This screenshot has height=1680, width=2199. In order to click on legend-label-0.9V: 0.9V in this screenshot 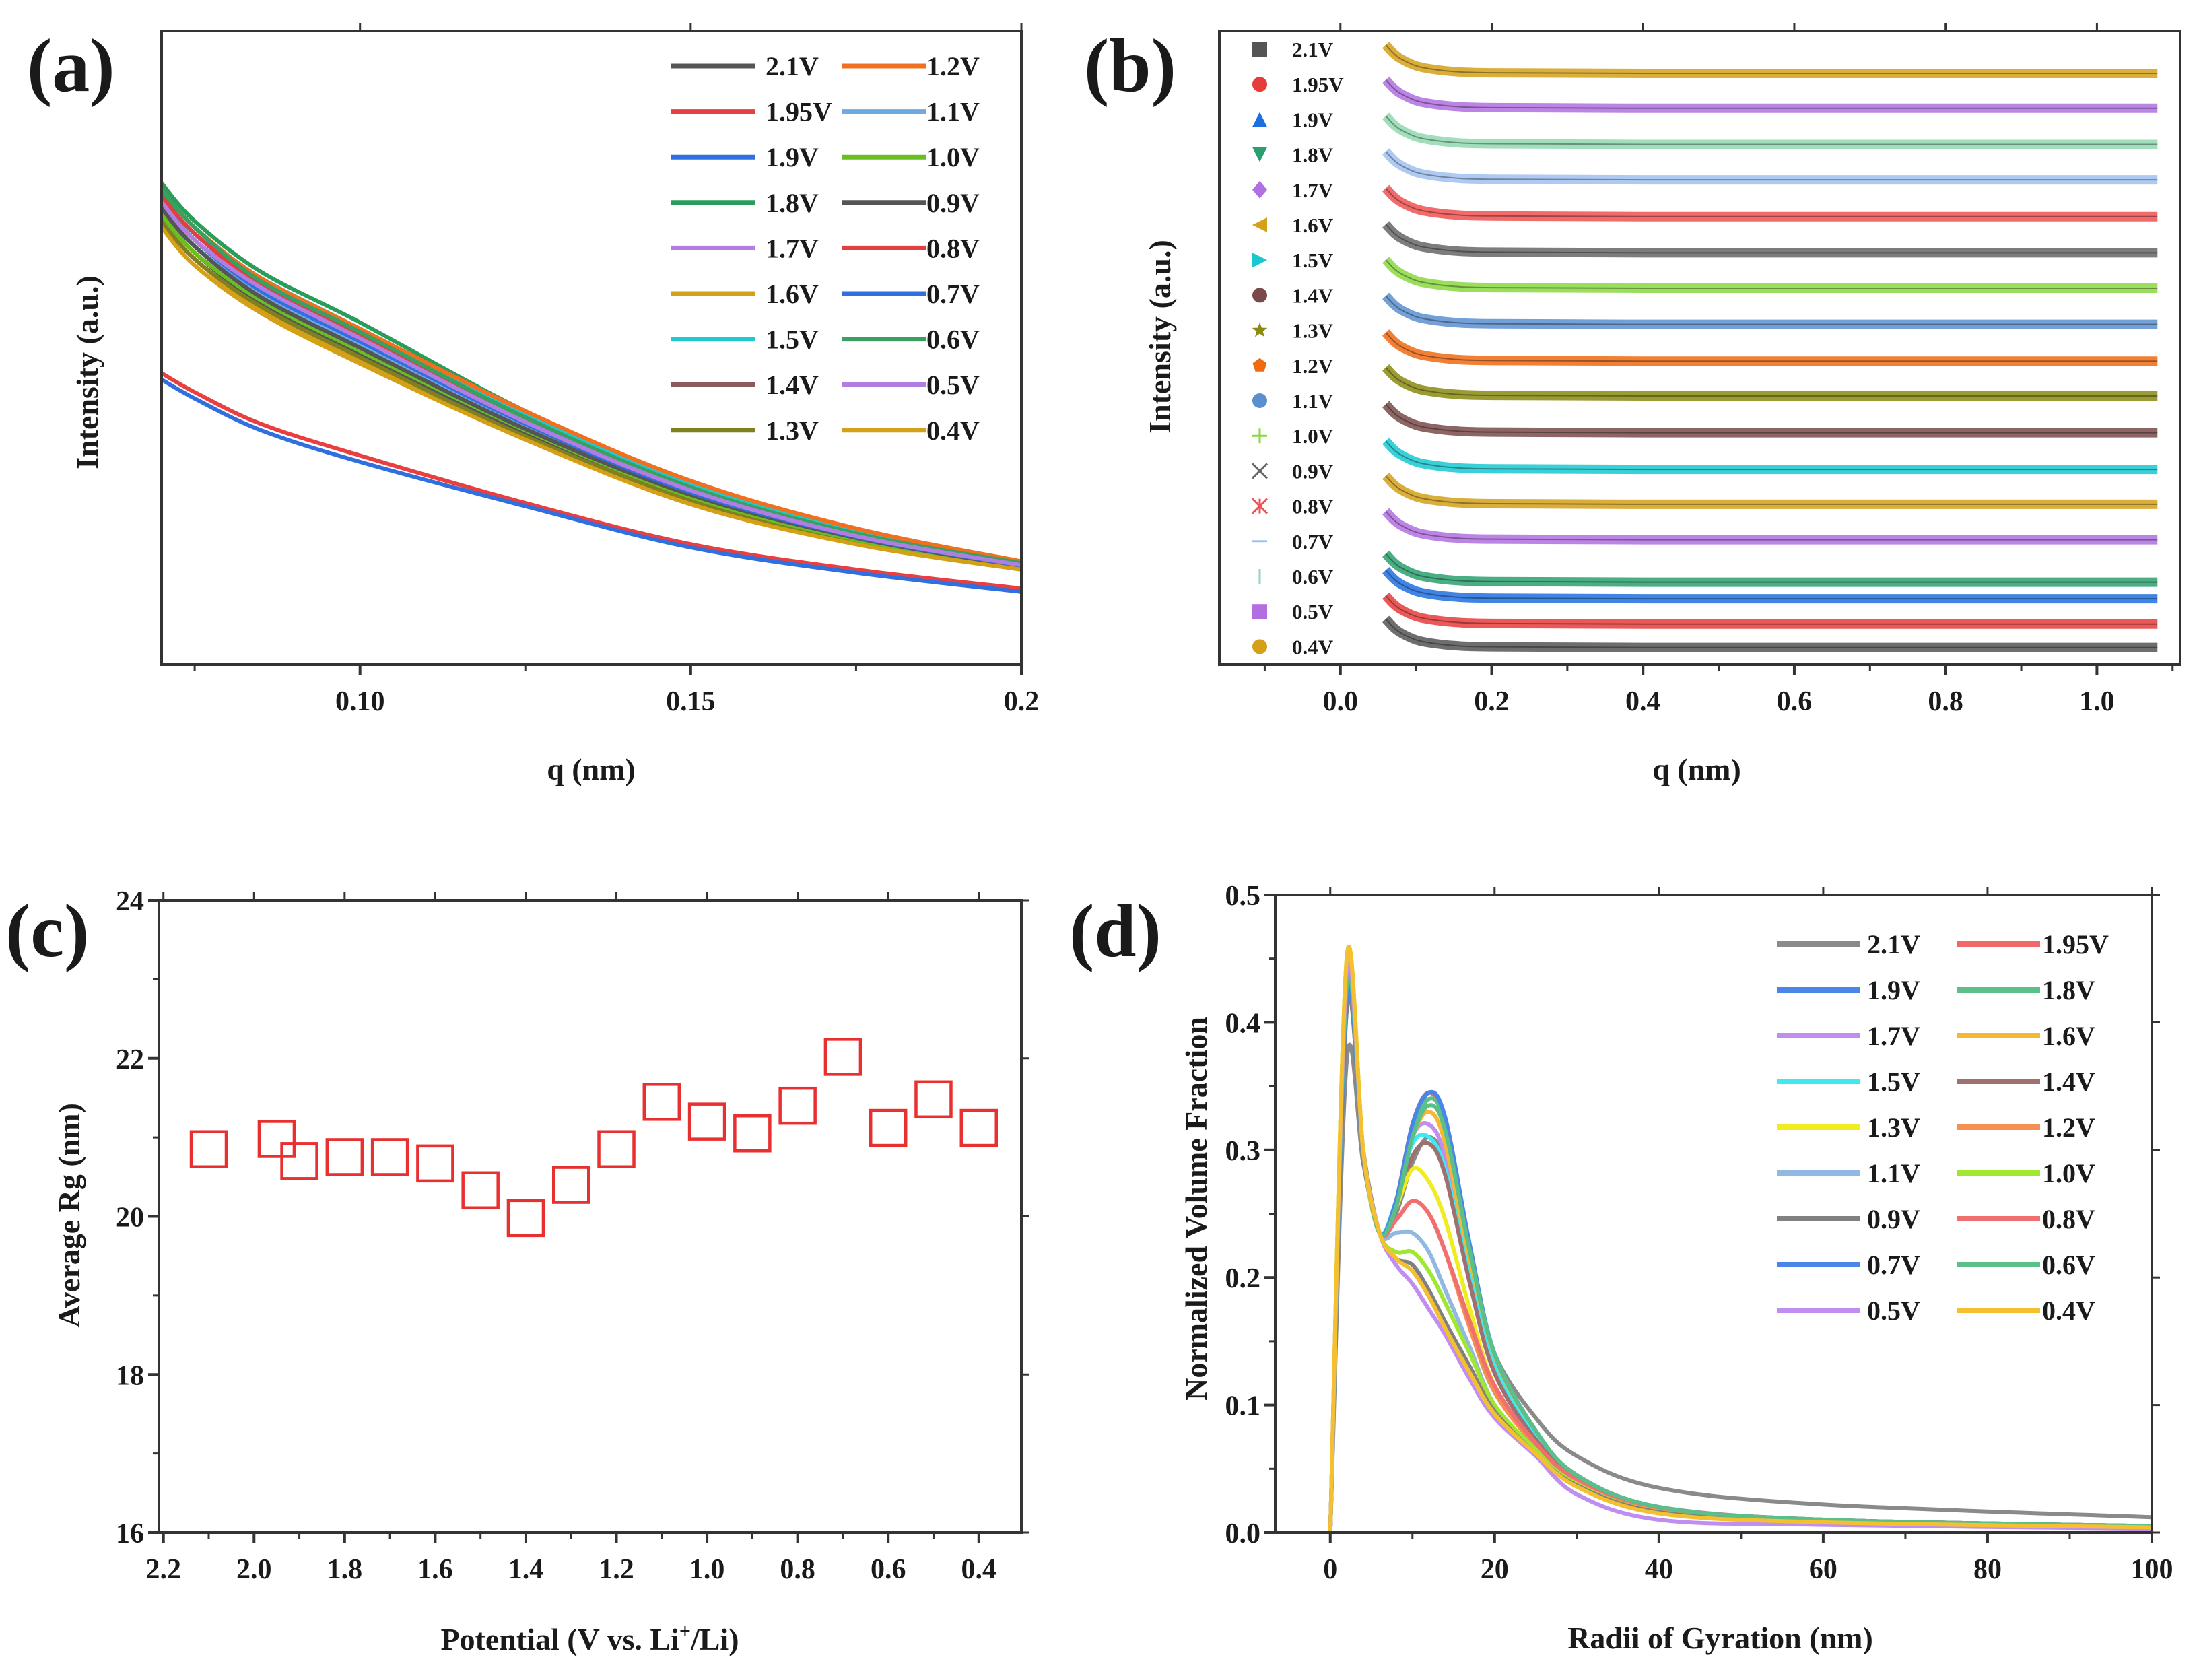, I will do `click(953, 203)`.